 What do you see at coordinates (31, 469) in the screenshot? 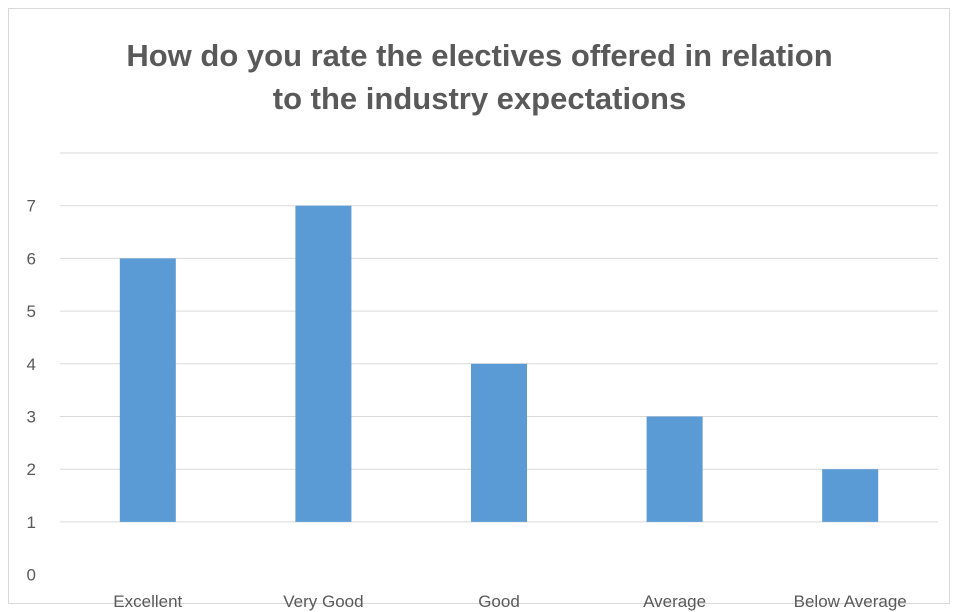
I see `y-tick-label: 2` at bounding box center [31, 469].